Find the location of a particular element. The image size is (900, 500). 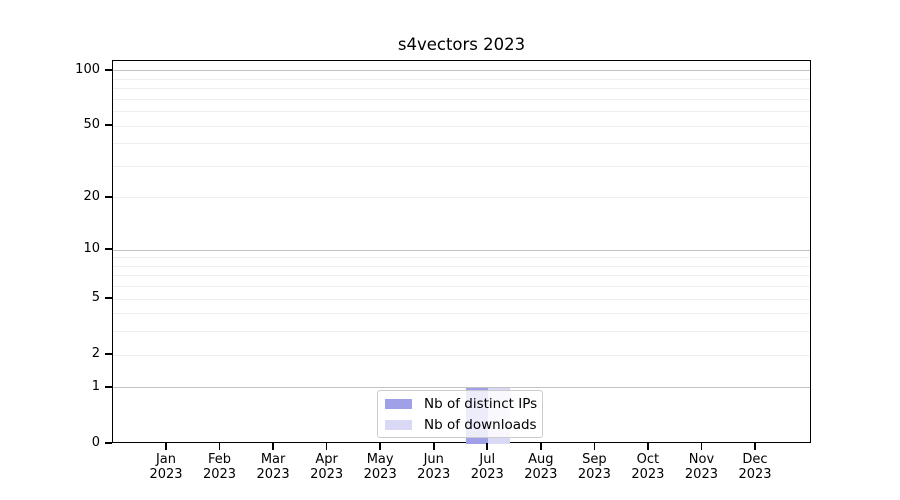

x-tick-label: Mar 2023 is located at coordinates (273, 467).